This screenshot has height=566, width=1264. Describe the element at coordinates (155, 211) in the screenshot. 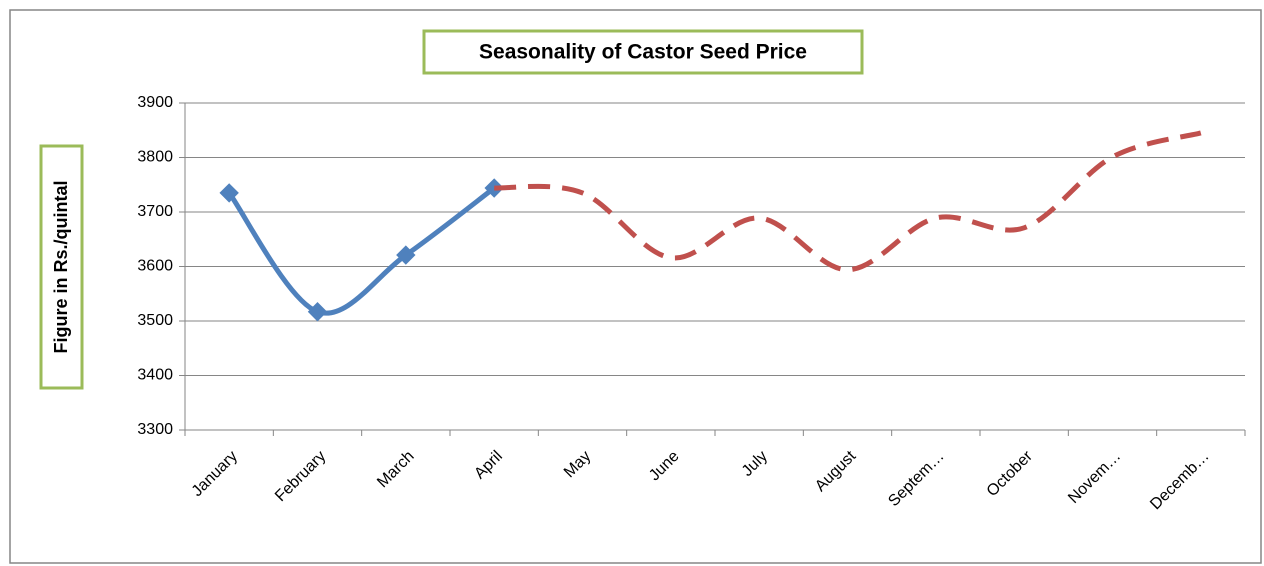

I see `y-tick-label: 3700` at that location.